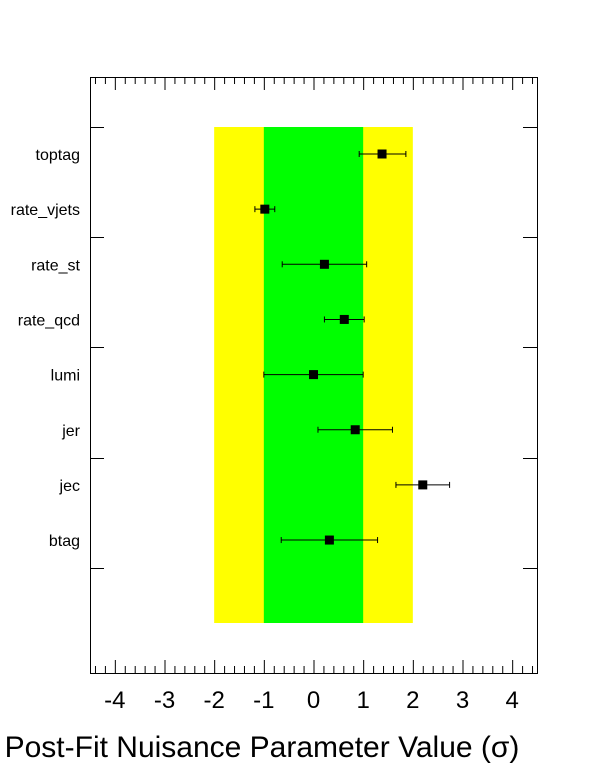  I want to click on category-label-lumi: lumi, so click(65, 376).